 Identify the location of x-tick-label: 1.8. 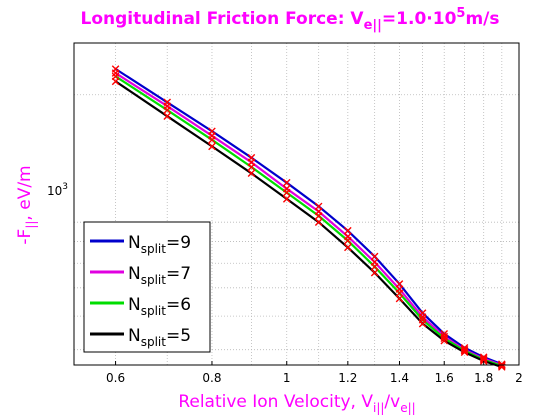
(483, 378).